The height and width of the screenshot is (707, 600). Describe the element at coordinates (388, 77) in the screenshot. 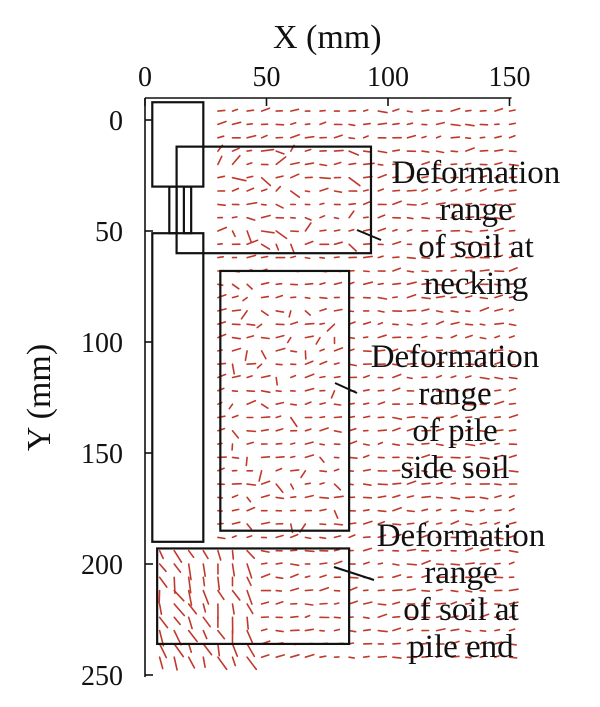

I see `x-tick-label: 100` at that location.